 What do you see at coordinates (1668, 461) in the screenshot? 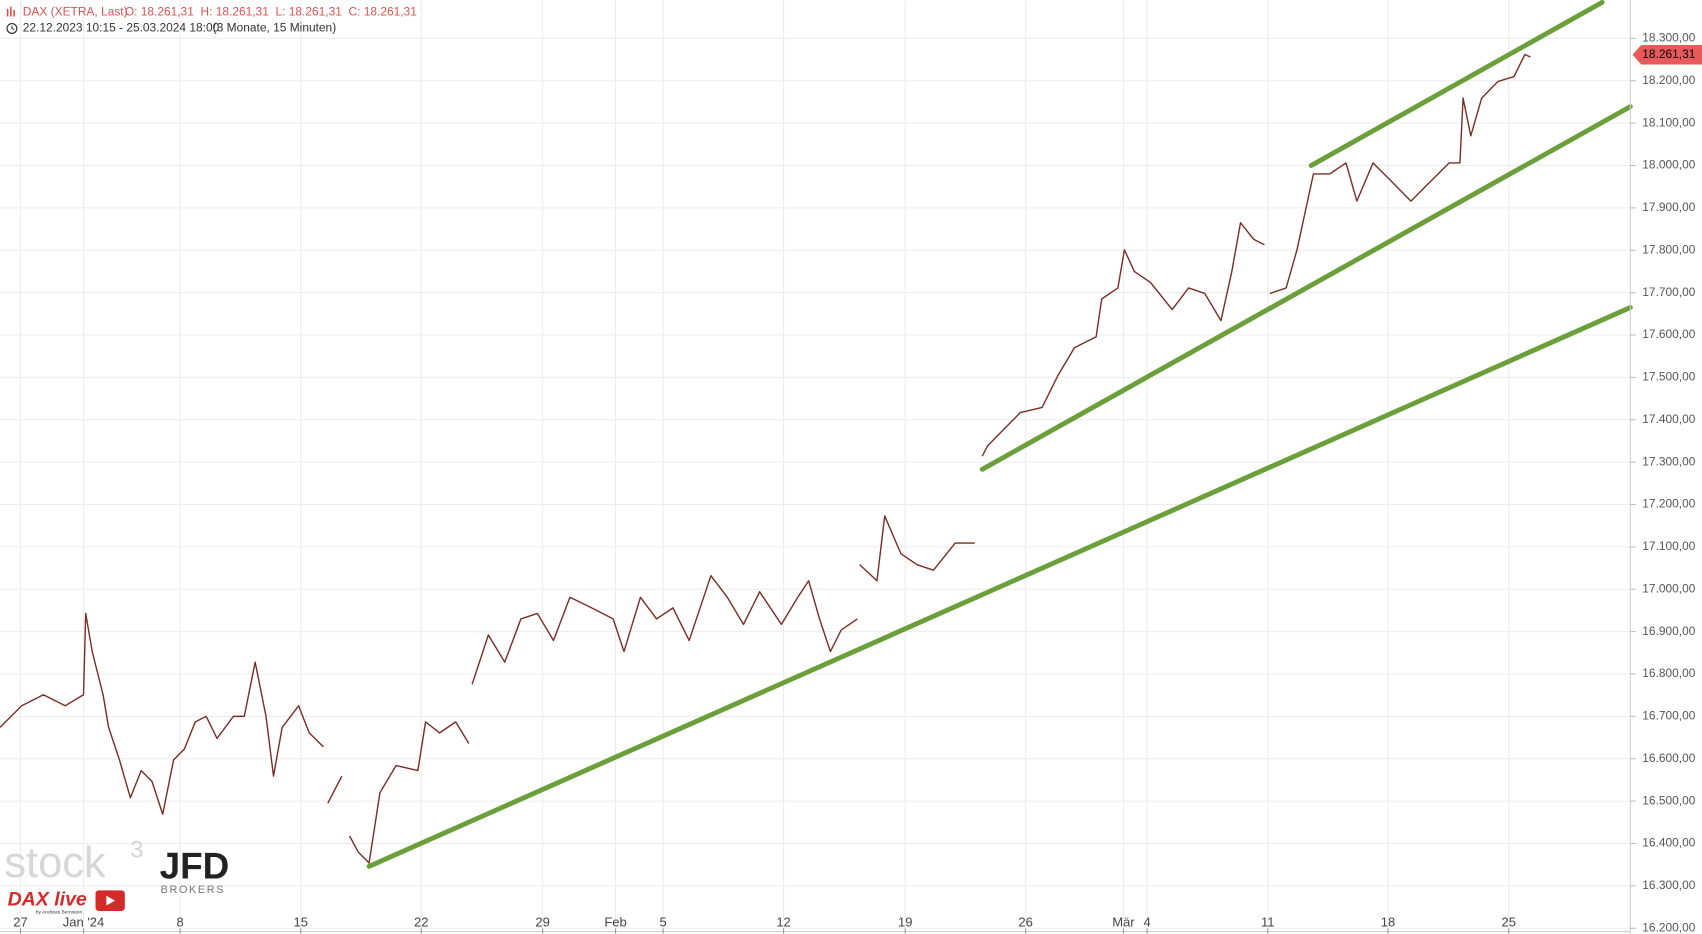
I see `y-tick-label: 17.300,00` at bounding box center [1668, 461].